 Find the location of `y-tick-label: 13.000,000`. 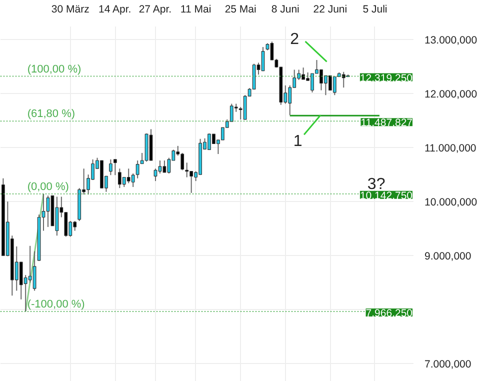

y-tick-label: 13.000,000 is located at coordinates (451, 40).